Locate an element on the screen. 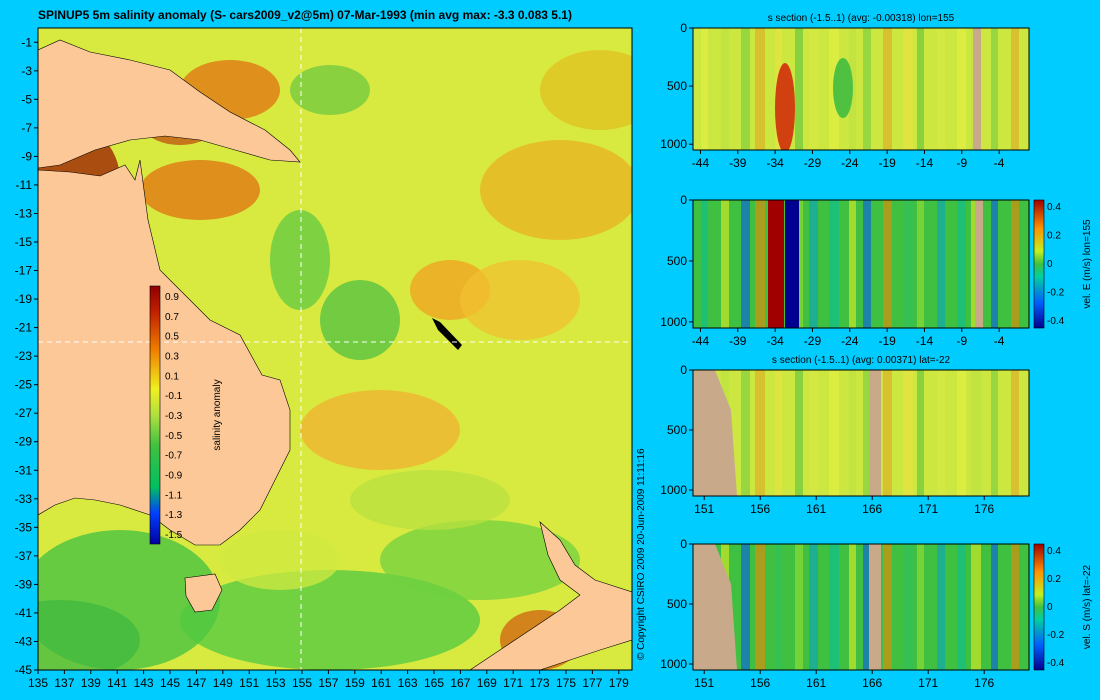 Image resolution: width=1100 pixels, height=700 pixels. velocity-colorbar-tick-label: 0 is located at coordinates (1050, 264).